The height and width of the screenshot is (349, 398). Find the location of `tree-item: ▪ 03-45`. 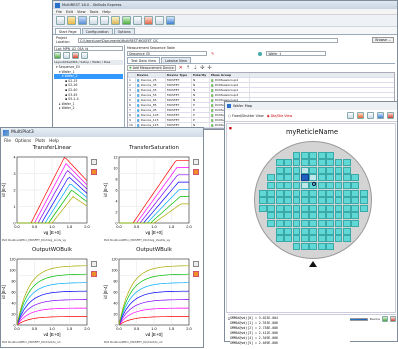

tree-item: ▪ 03-45 is located at coordinates (71, 94).